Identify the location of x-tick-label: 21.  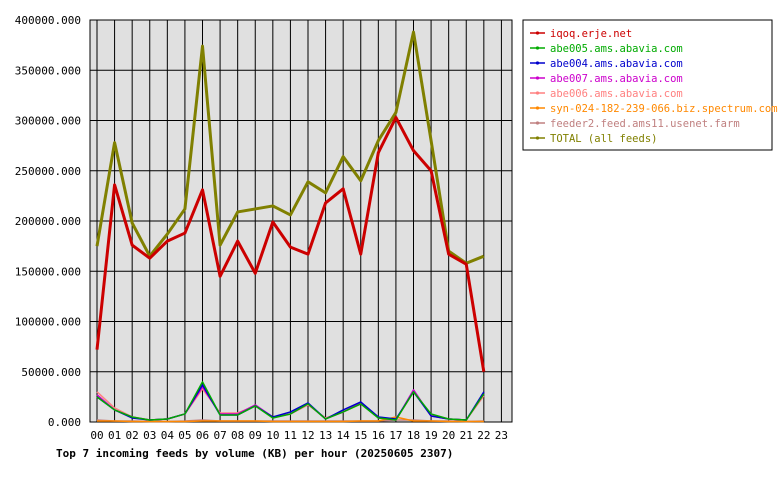
(466, 435).